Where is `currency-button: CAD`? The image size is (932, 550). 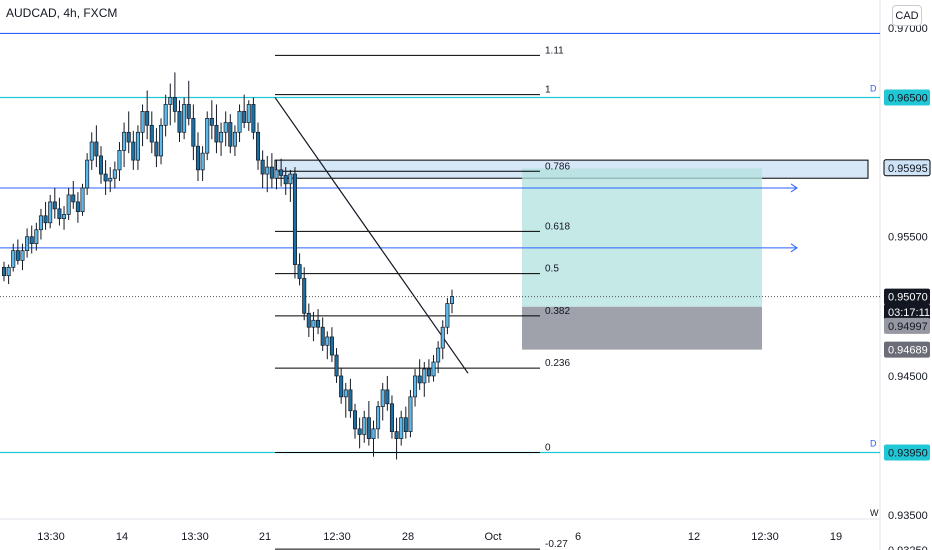 currency-button: CAD is located at coordinates (907, 15).